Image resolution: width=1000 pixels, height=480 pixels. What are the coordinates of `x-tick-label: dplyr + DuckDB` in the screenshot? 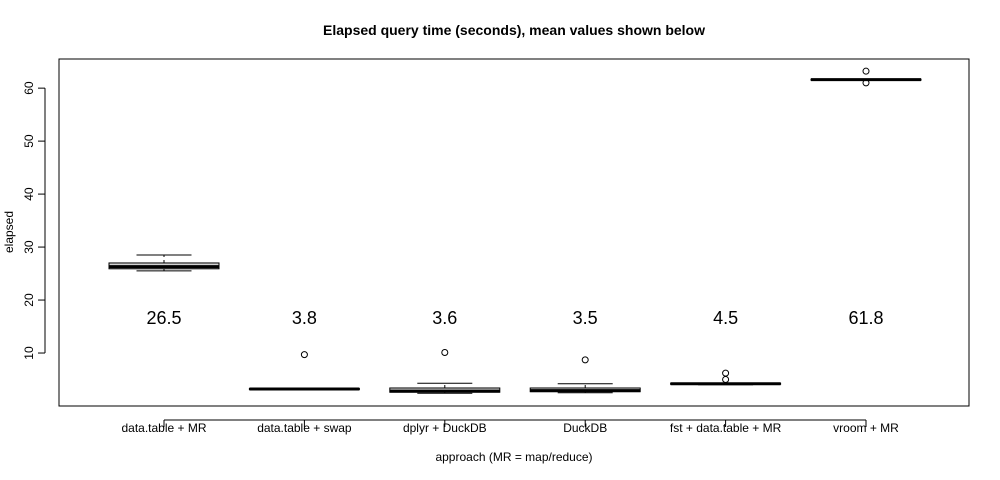 It's located at (445, 428).